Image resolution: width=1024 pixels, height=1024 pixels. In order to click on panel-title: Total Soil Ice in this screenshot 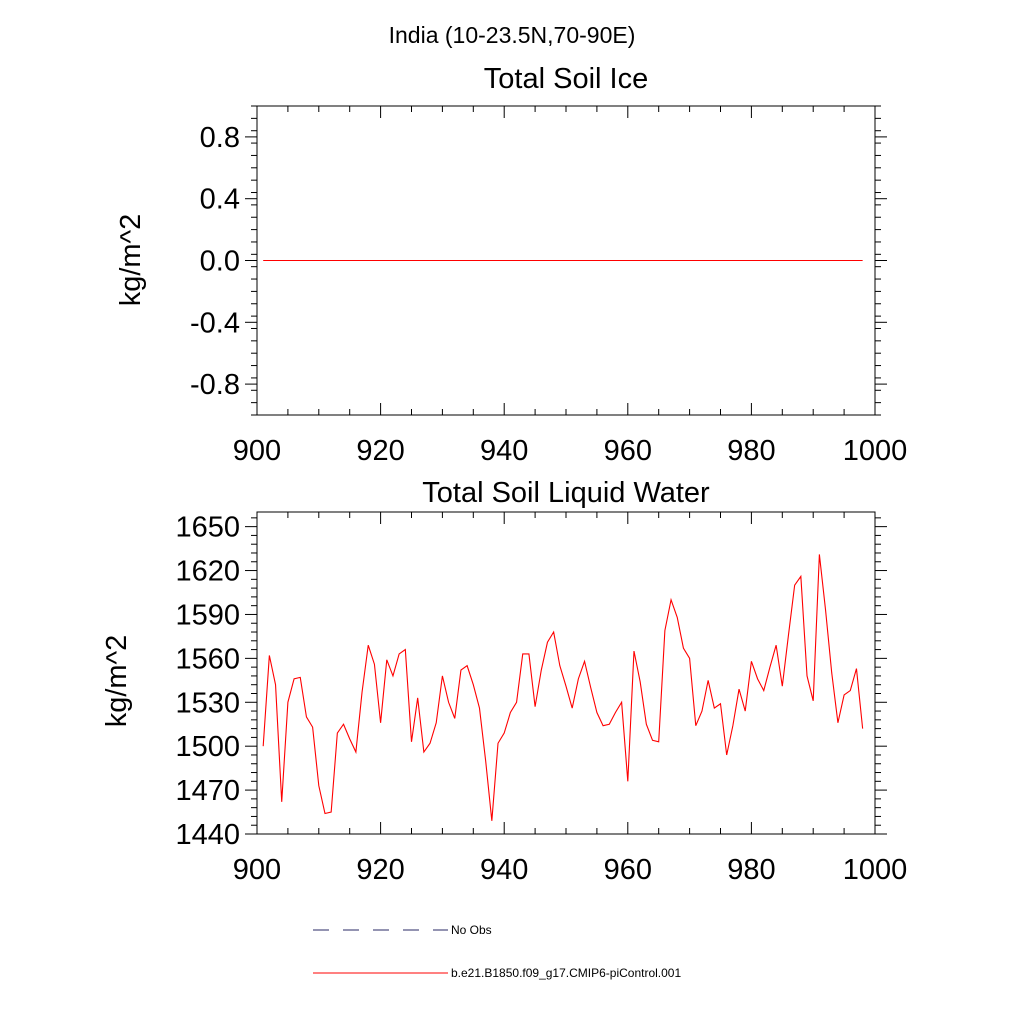, I will do `click(566, 79)`.